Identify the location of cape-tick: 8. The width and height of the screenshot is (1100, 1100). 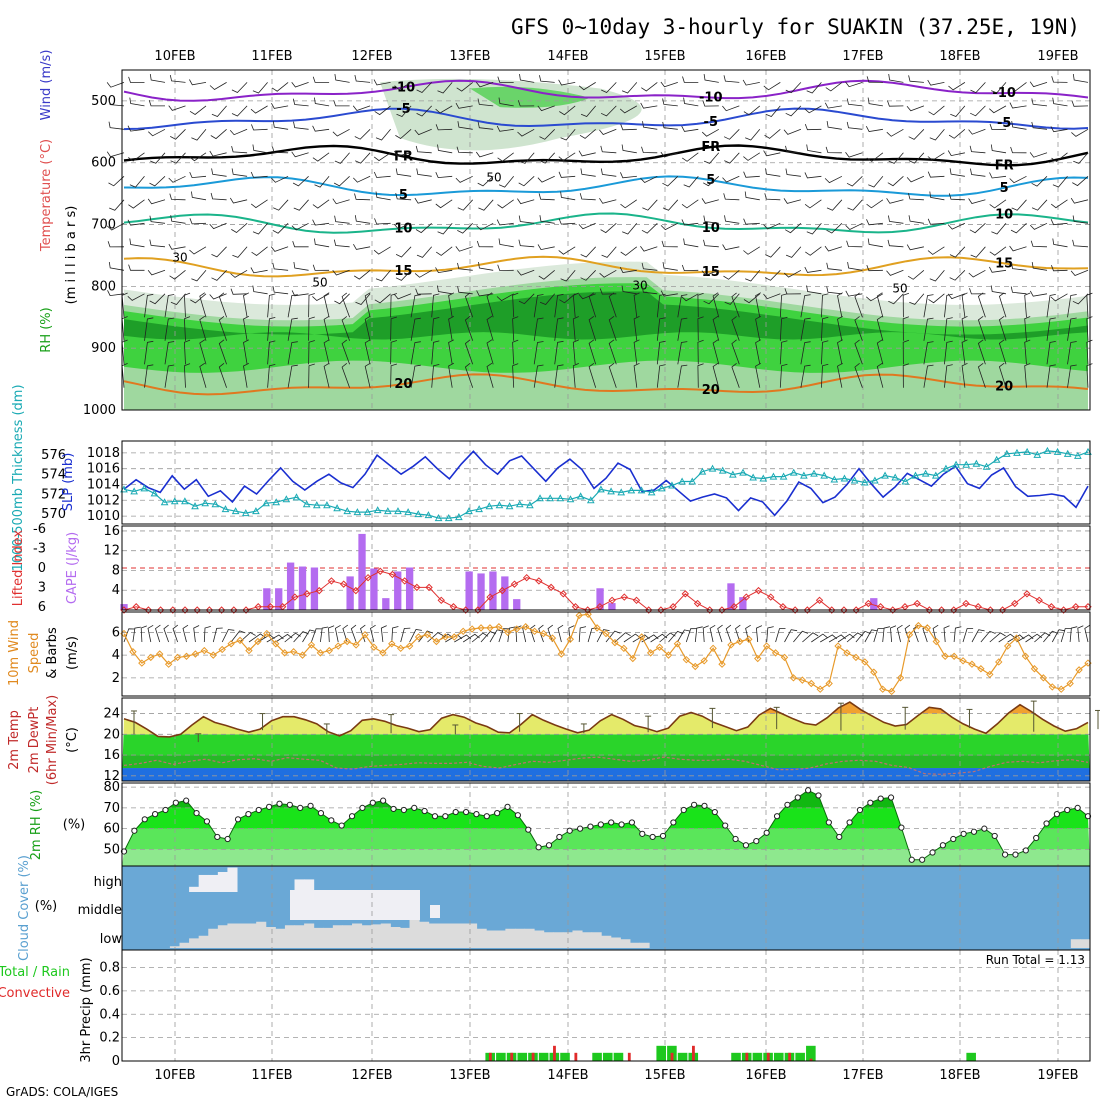
(116, 570).